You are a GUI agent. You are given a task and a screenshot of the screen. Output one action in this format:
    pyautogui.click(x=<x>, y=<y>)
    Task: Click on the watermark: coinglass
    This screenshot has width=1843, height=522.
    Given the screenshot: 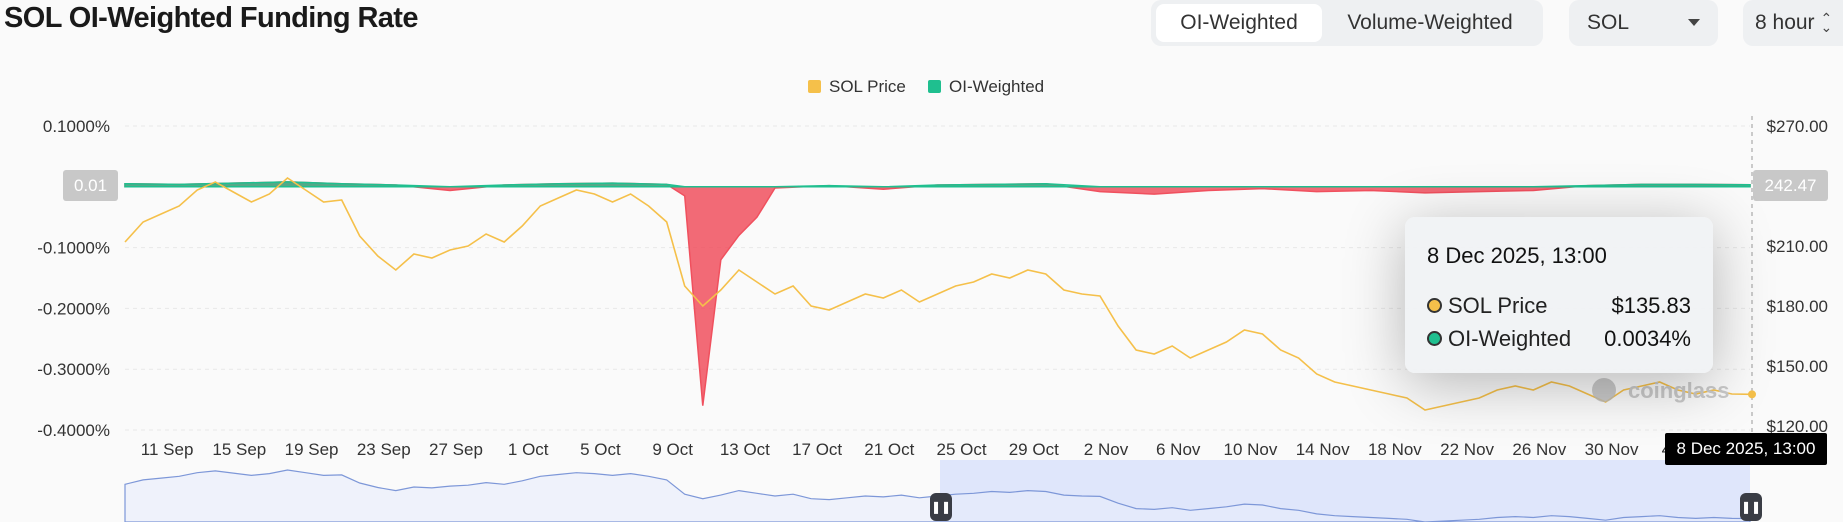 What is the action you would take?
    pyautogui.click(x=1678, y=390)
    